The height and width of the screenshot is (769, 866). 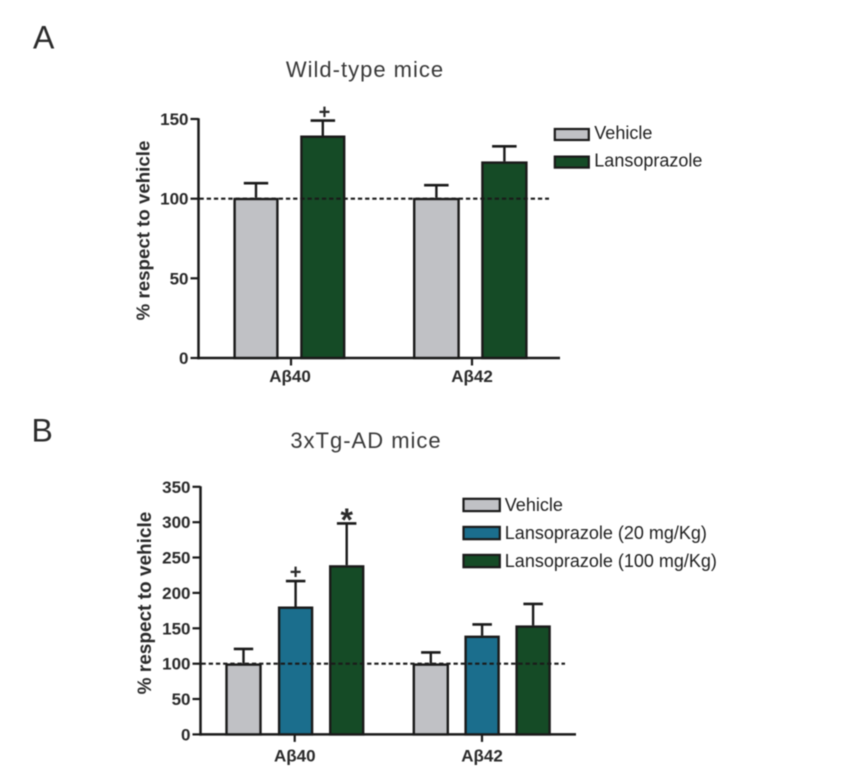 I want to click on svg-text: 200, so click(x=176, y=593).